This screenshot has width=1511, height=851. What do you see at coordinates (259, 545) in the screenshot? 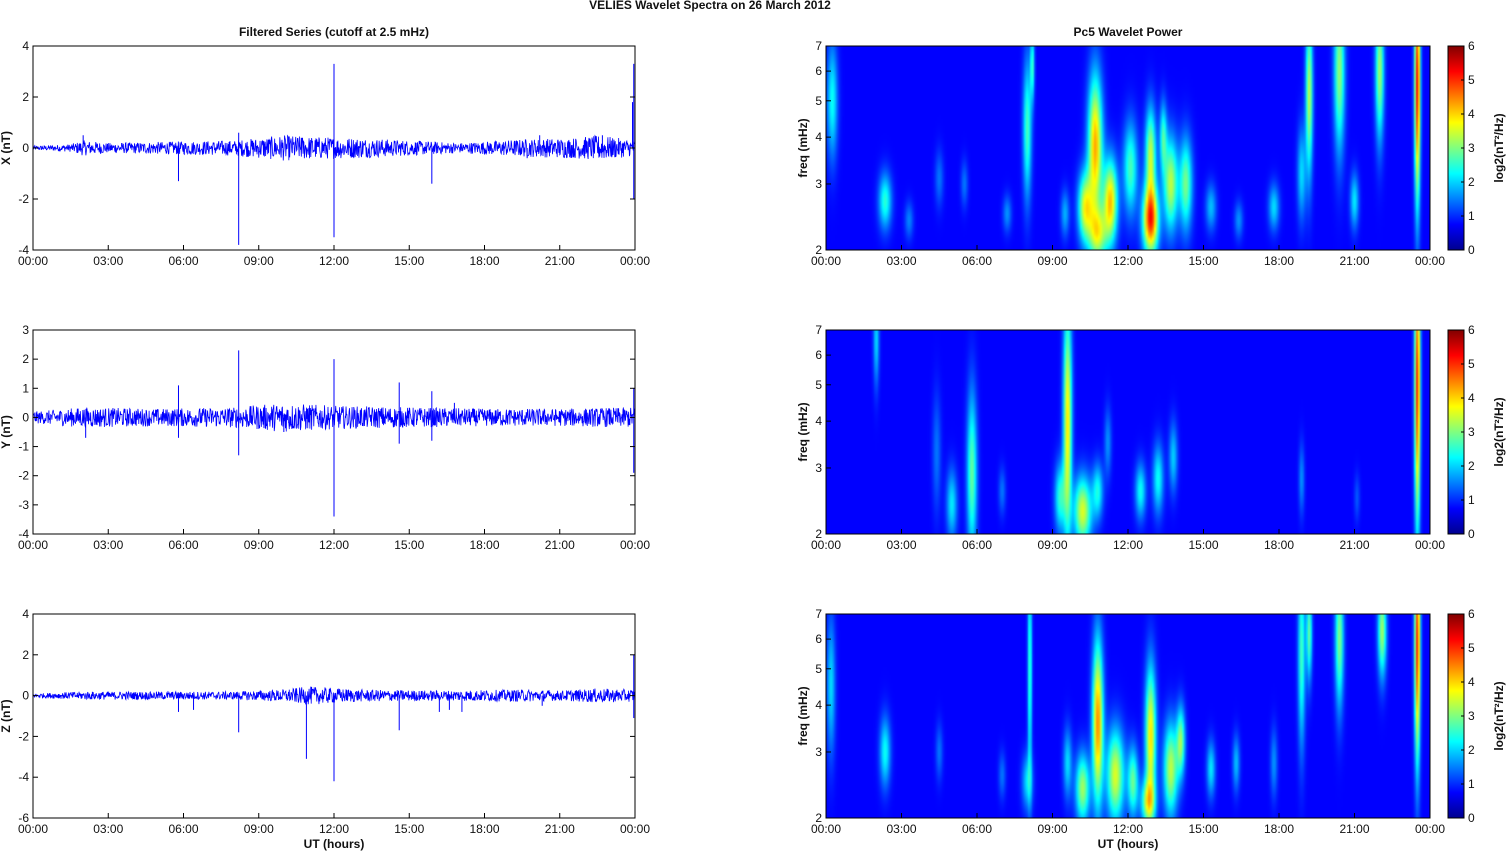
I see `series-y-xtick-label: 09:00` at bounding box center [259, 545].